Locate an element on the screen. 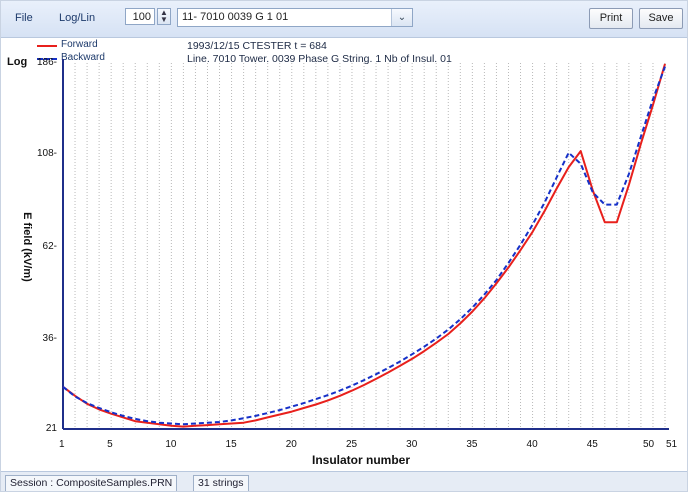  x-tick-label: 10 is located at coordinates (171, 444).